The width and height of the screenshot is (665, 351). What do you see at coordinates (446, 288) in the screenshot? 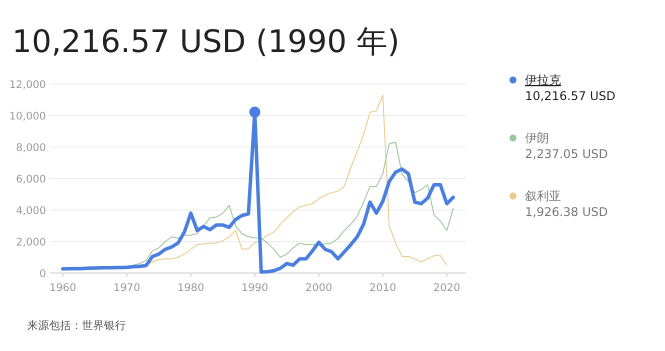
I see `x-tick-label: 2020` at bounding box center [446, 288].